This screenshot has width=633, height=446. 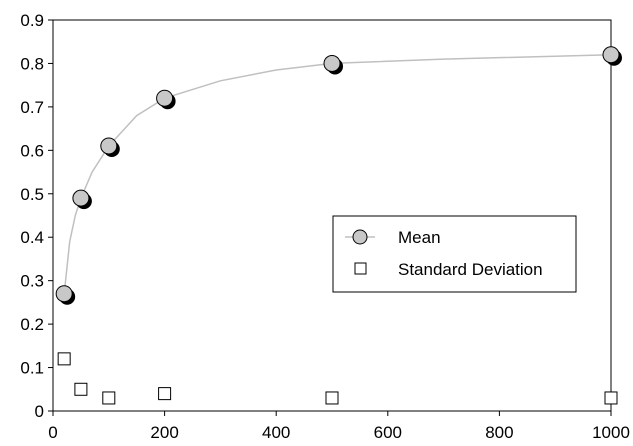 What do you see at coordinates (52, 432) in the screenshot?
I see `x-tick-label: 0` at bounding box center [52, 432].